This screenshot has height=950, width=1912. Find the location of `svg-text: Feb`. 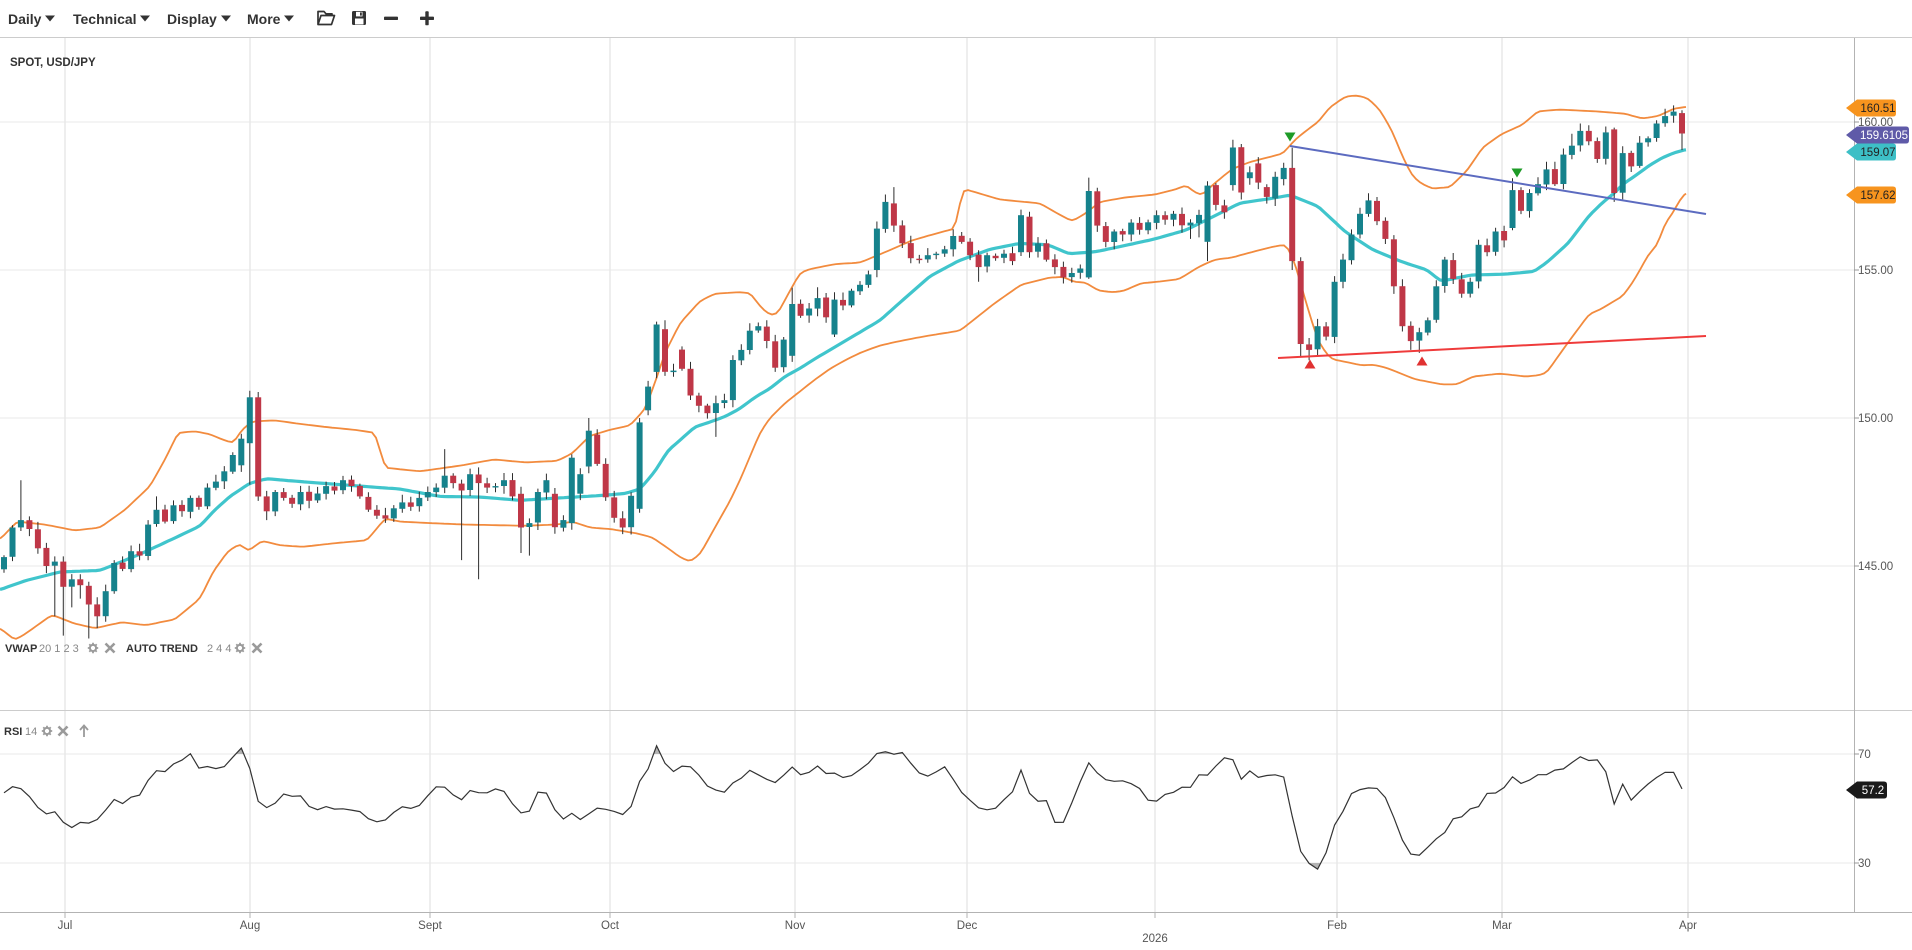

svg-text: Feb is located at coordinates (1337, 926).